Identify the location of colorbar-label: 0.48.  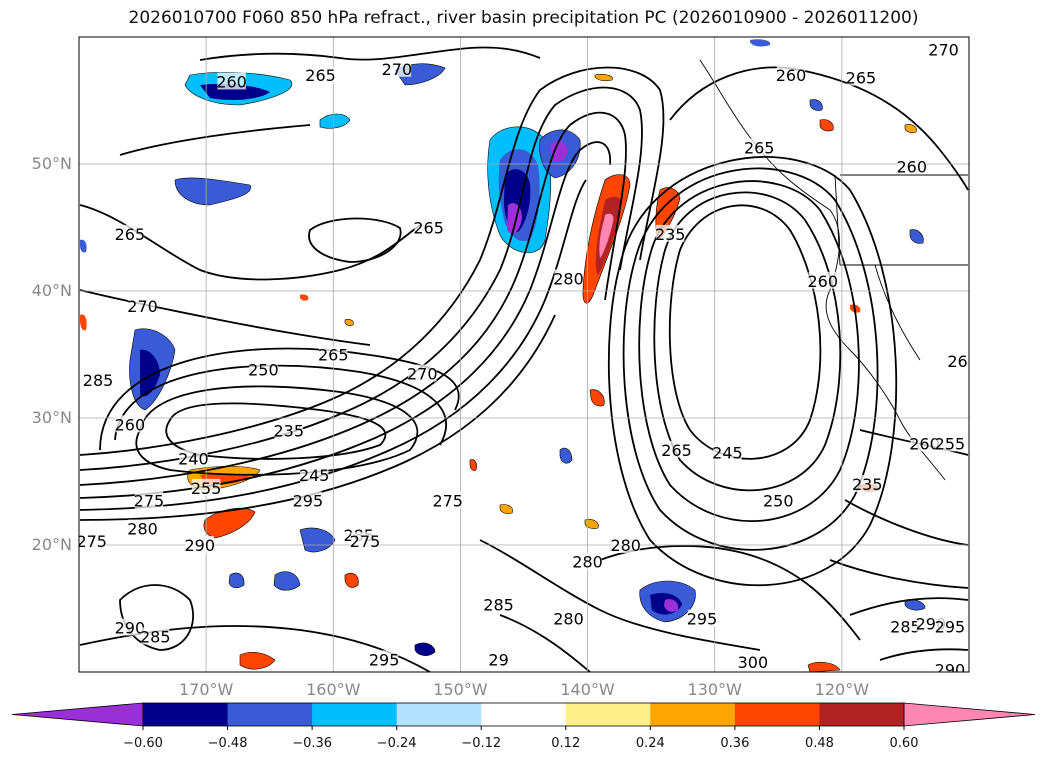
(819, 743).